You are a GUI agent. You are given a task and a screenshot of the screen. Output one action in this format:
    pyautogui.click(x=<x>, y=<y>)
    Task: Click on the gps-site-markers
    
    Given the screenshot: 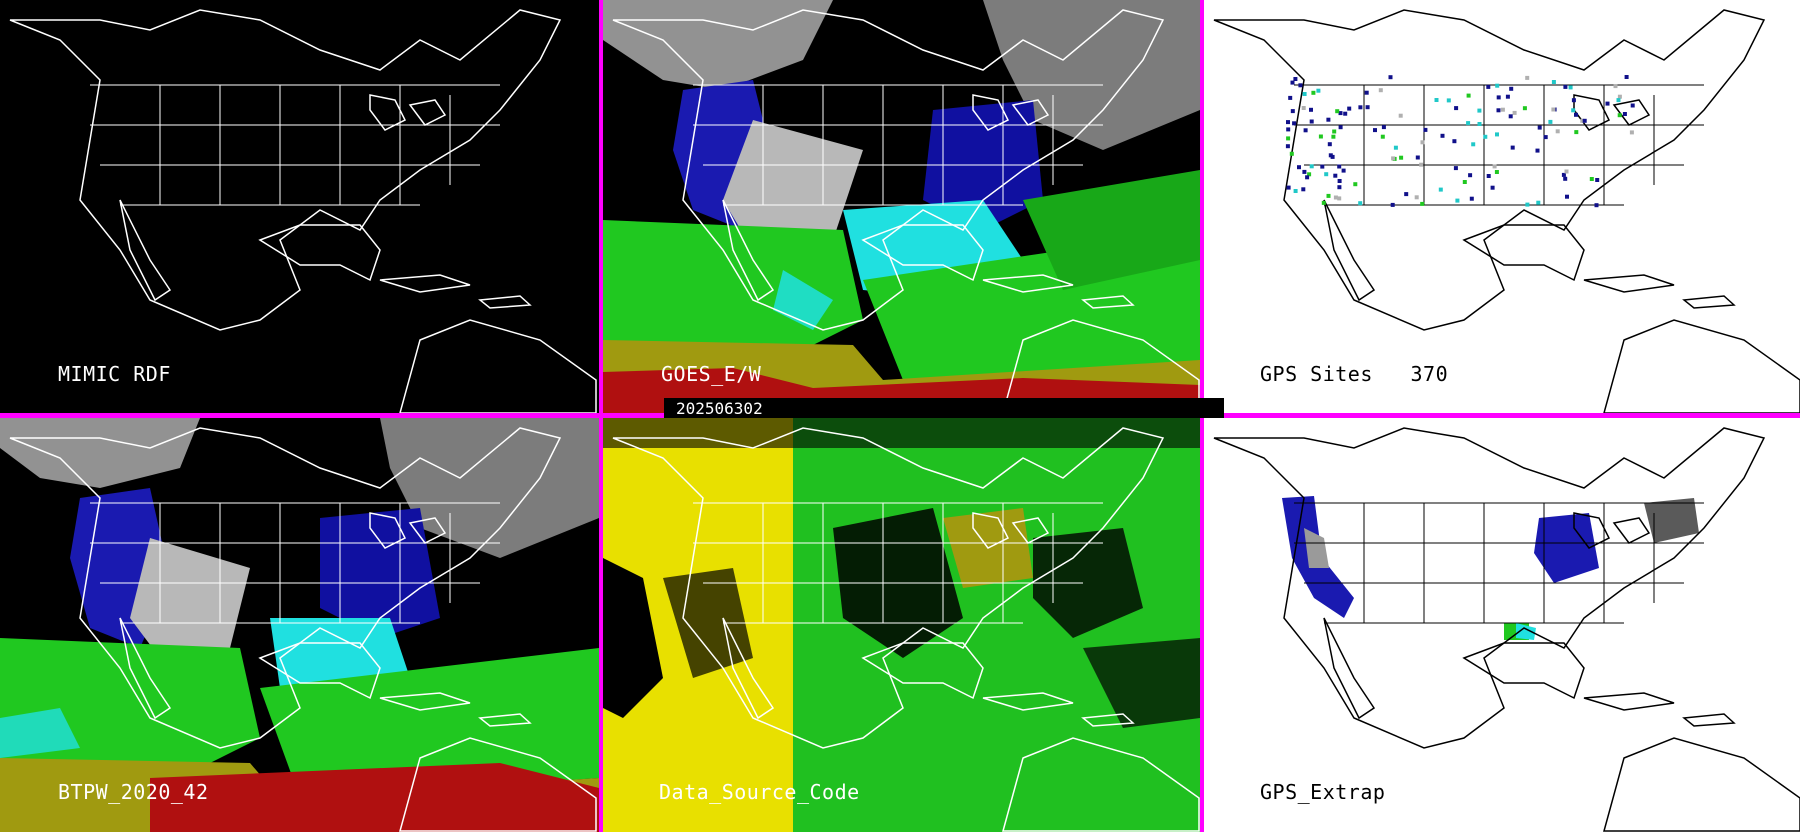 What is the action you would take?
    pyautogui.click(x=1460, y=141)
    